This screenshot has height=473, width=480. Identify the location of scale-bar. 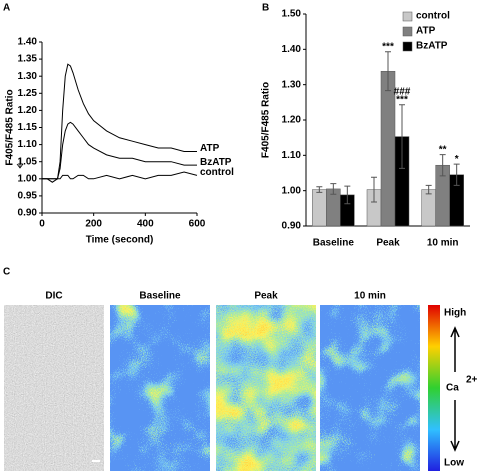
(96, 461).